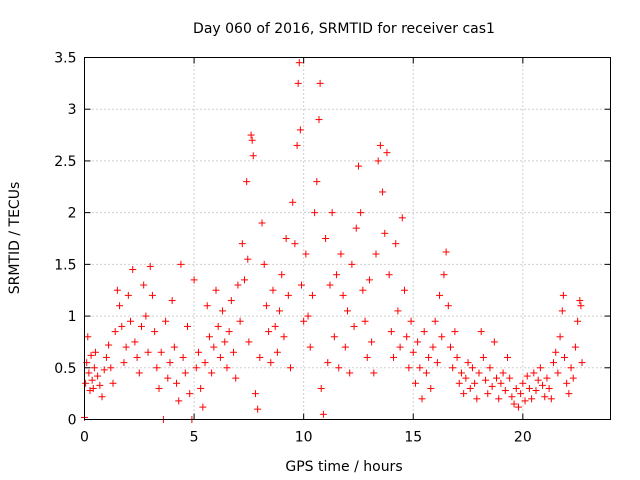  Describe the element at coordinates (65, 240) in the screenshot. I see `y-tick-labels: 0 0.5 1 1.5 2 2.5 3 3.5` at that location.